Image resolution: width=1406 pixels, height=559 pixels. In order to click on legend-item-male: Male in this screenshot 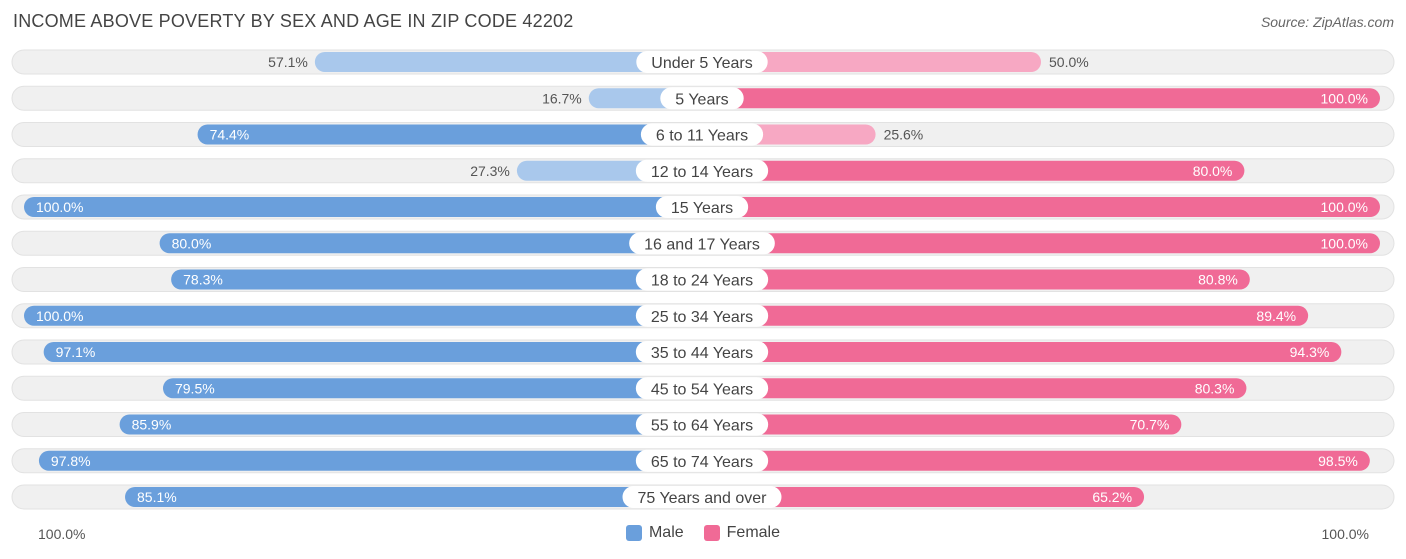, I will do `click(654, 533)`.